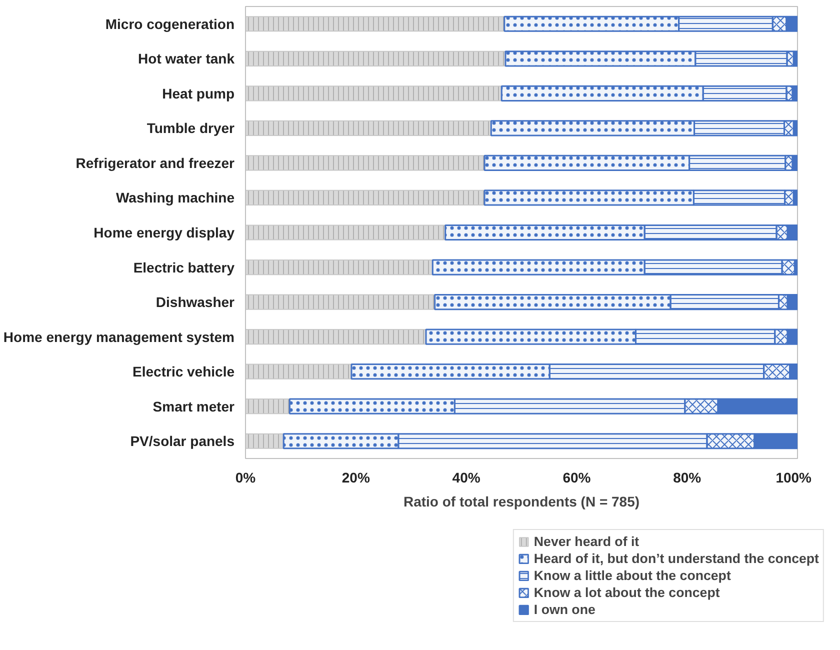  Describe the element at coordinates (577, 478) in the screenshot. I see `x-tick-label: 60%` at that location.